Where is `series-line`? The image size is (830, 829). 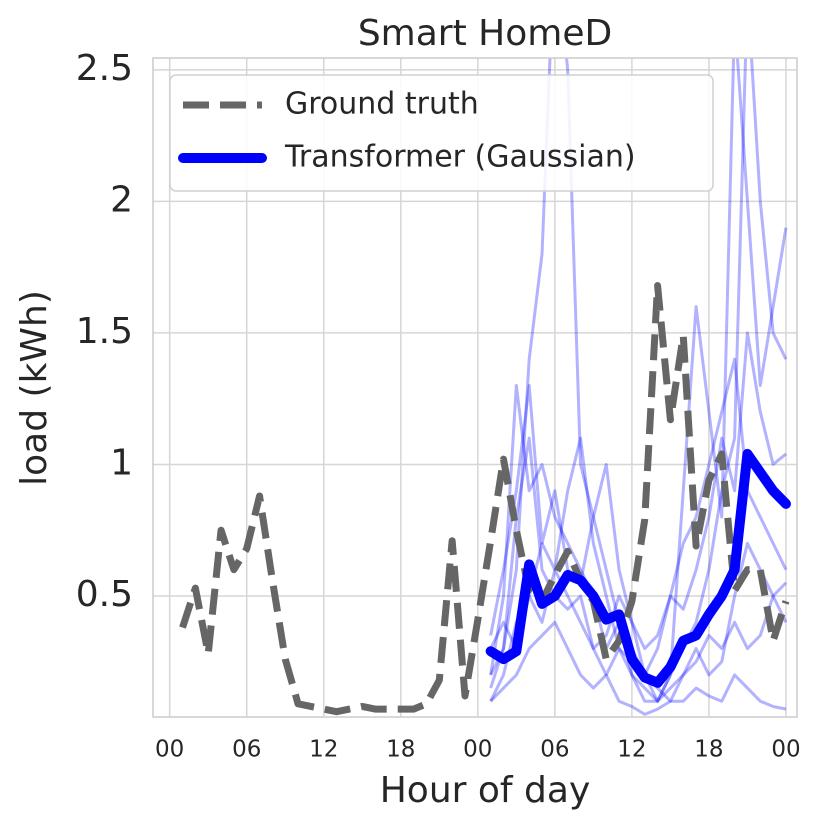
series-line is located at coordinates (638, 568).